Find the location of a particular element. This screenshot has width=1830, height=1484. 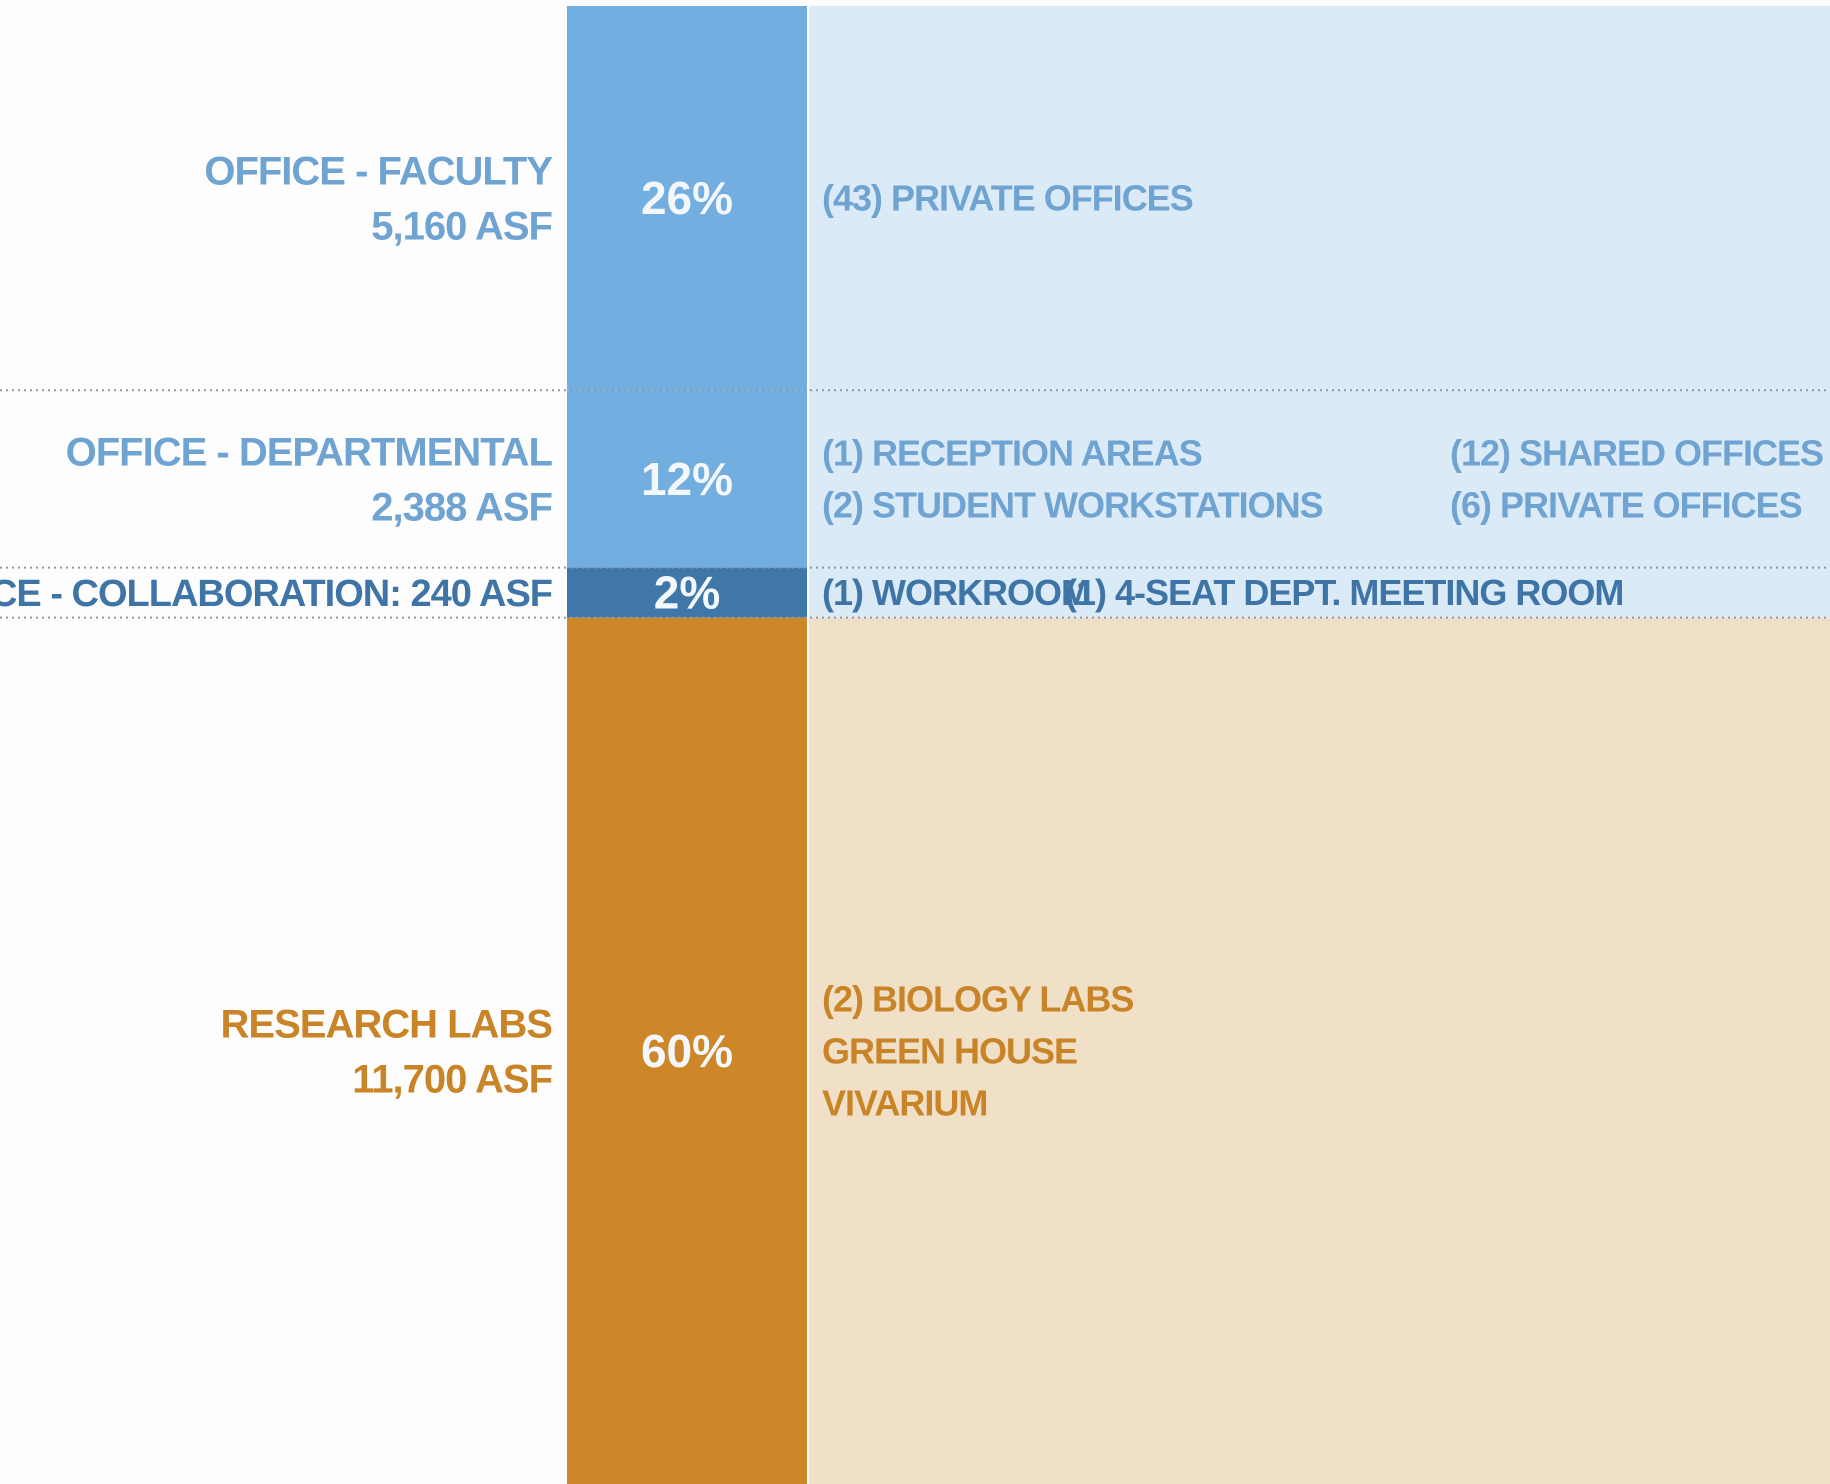

office-faculty-area-label: 5,160 ASF is located at coordinates (461, 227).